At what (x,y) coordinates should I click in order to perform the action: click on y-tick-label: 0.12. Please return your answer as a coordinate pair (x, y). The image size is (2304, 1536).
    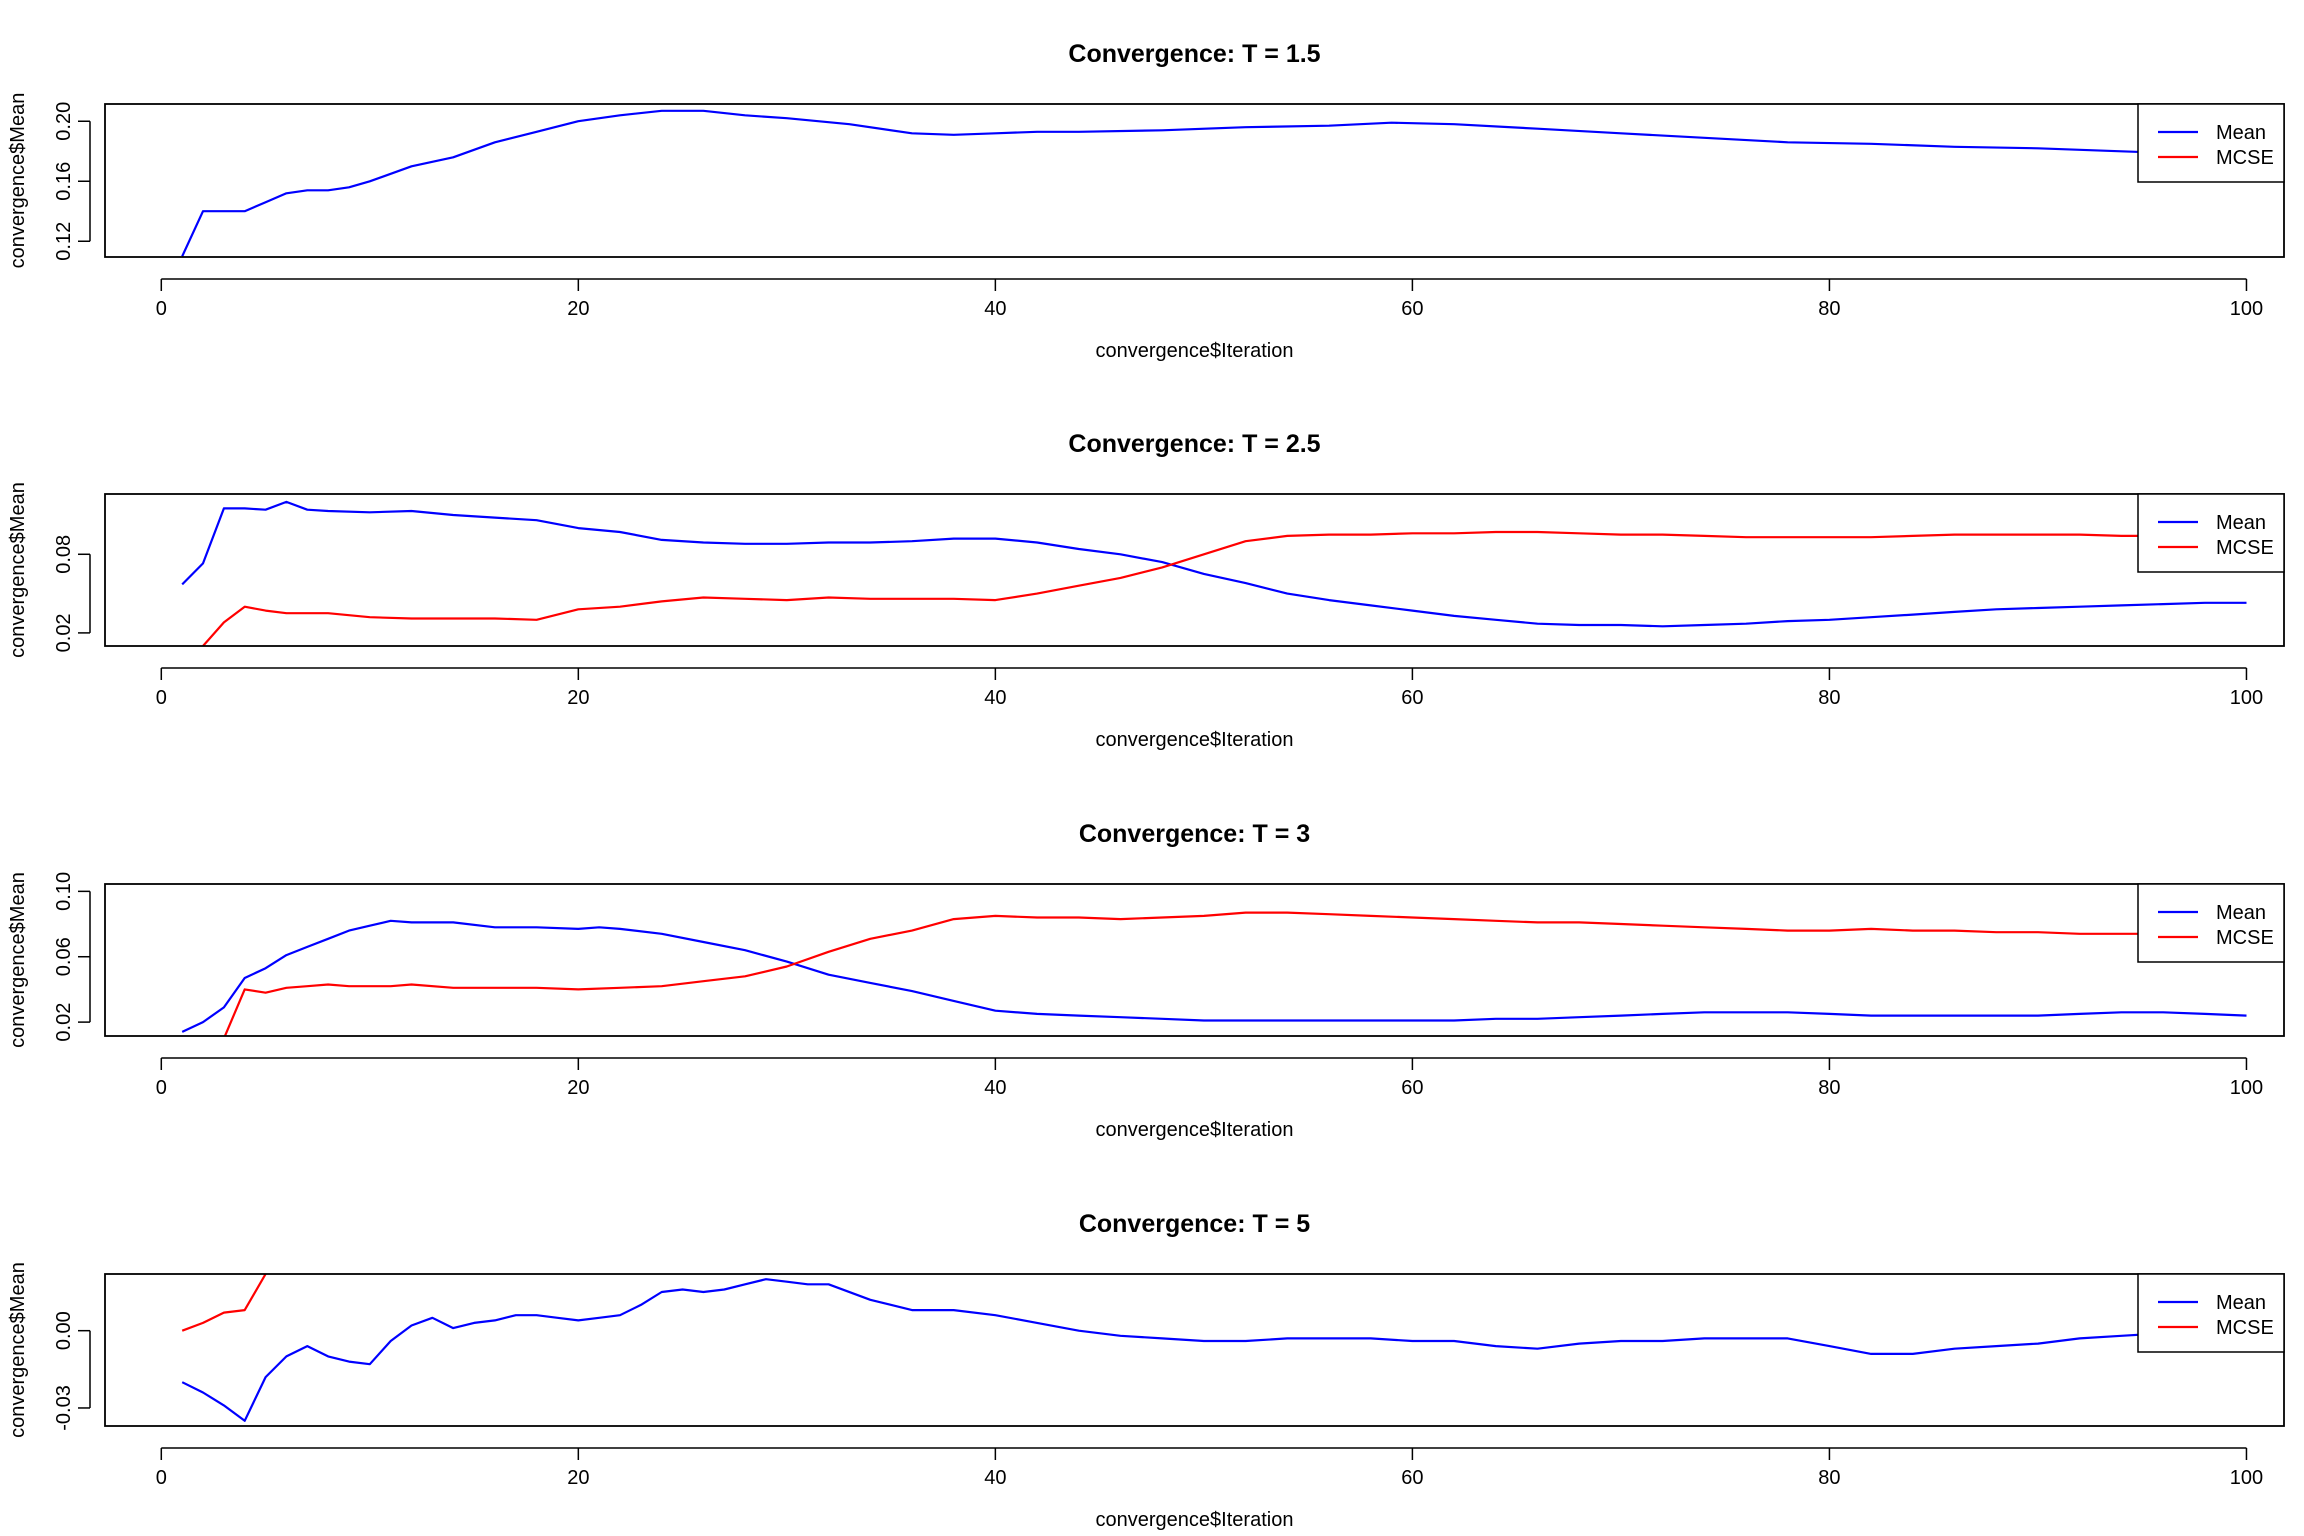
    Looking at the image, I should click on (64, 241).